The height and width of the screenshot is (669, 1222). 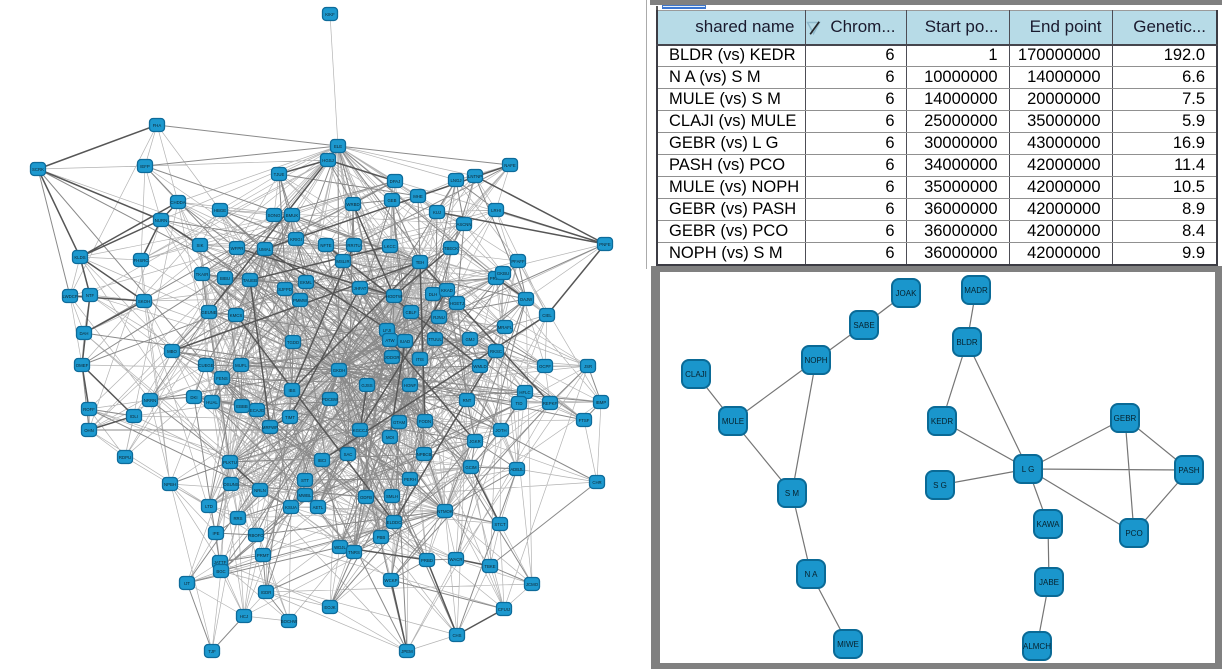 I want to click on svg-text: IJT, so click(x=187, y=583).